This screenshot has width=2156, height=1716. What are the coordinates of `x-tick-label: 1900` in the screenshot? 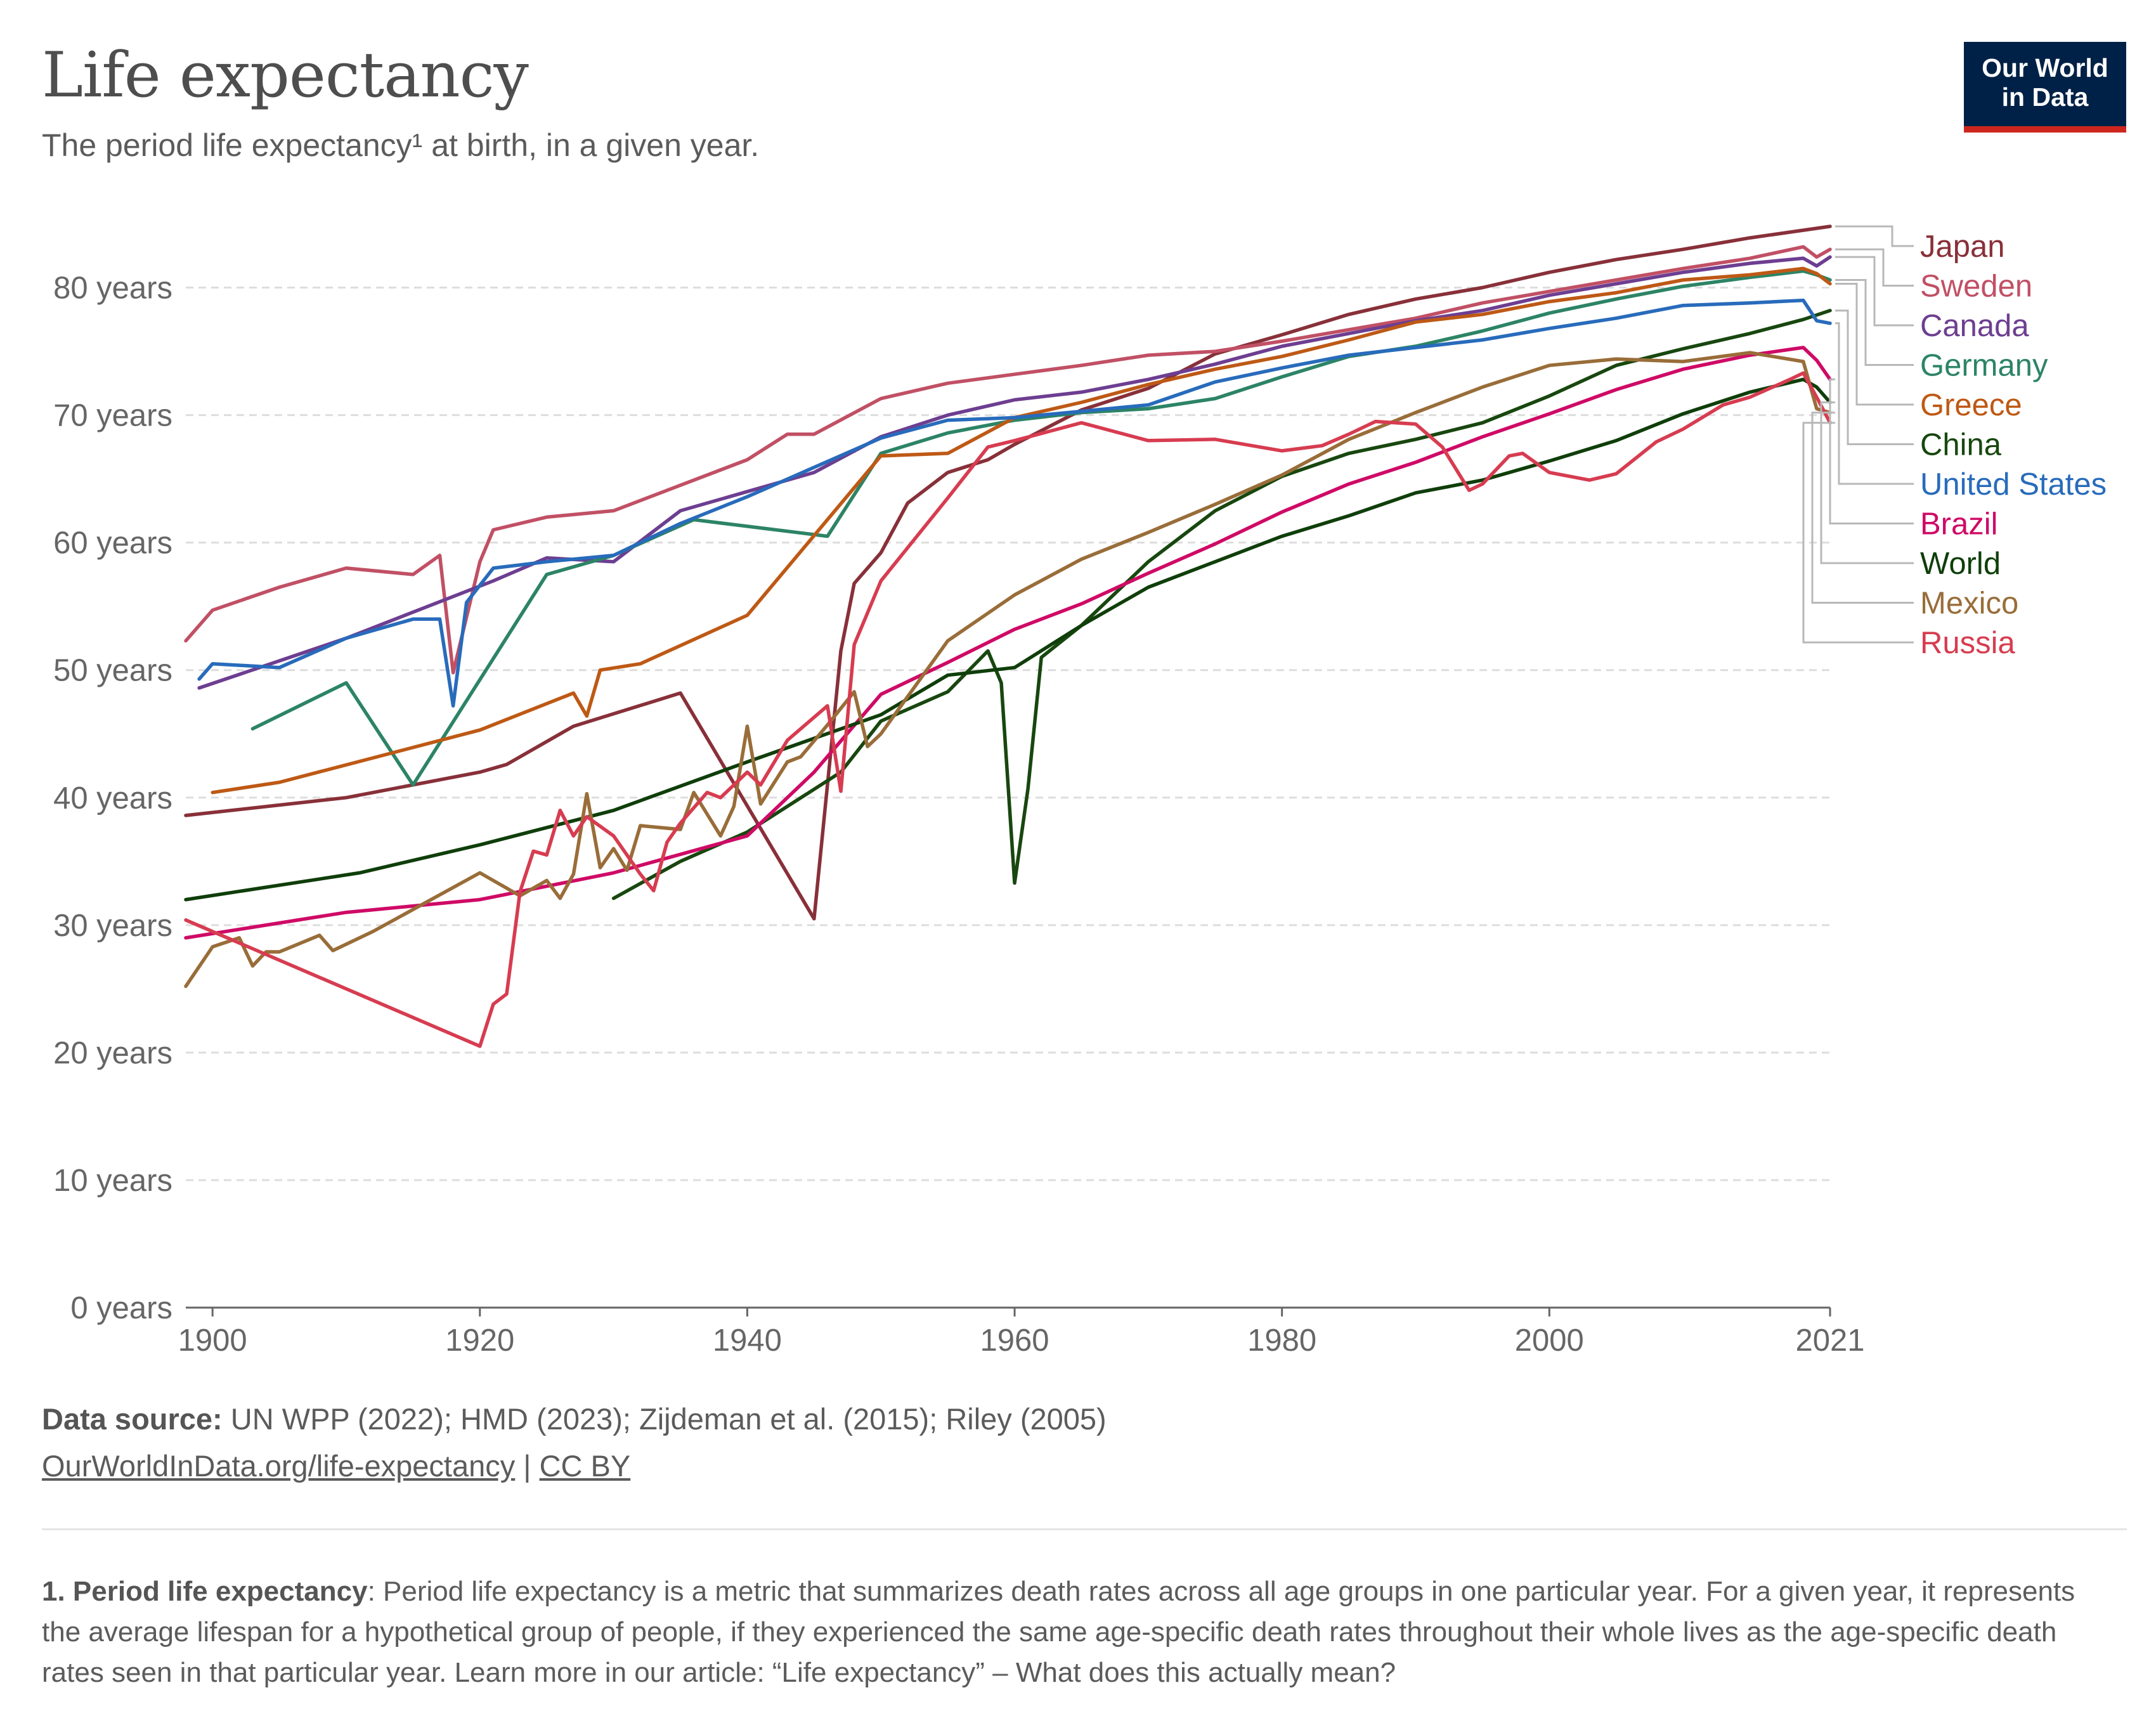 It's located at (212, 1340).